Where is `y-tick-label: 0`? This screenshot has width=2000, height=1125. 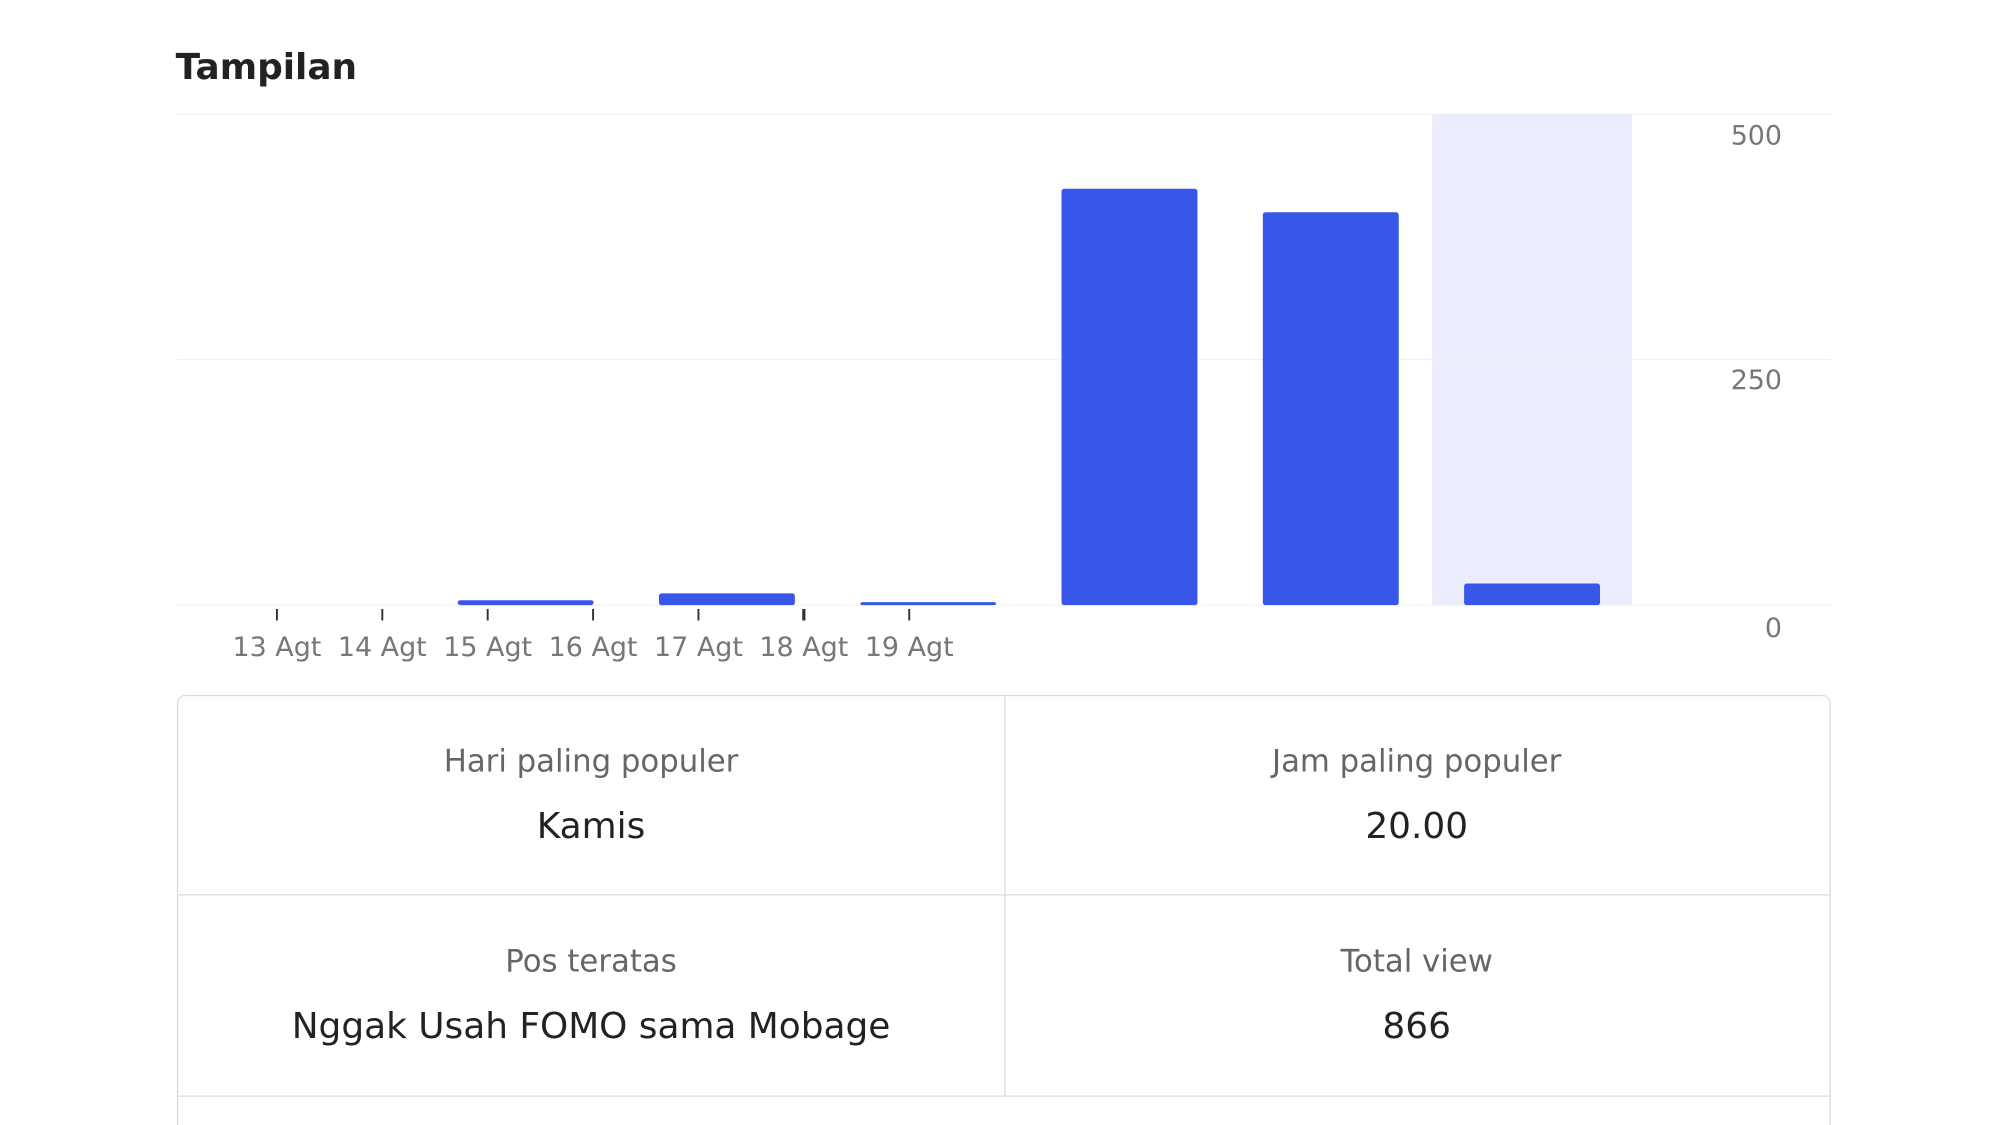 y-tick-label: 0 is located at coordinates (1773, 628).